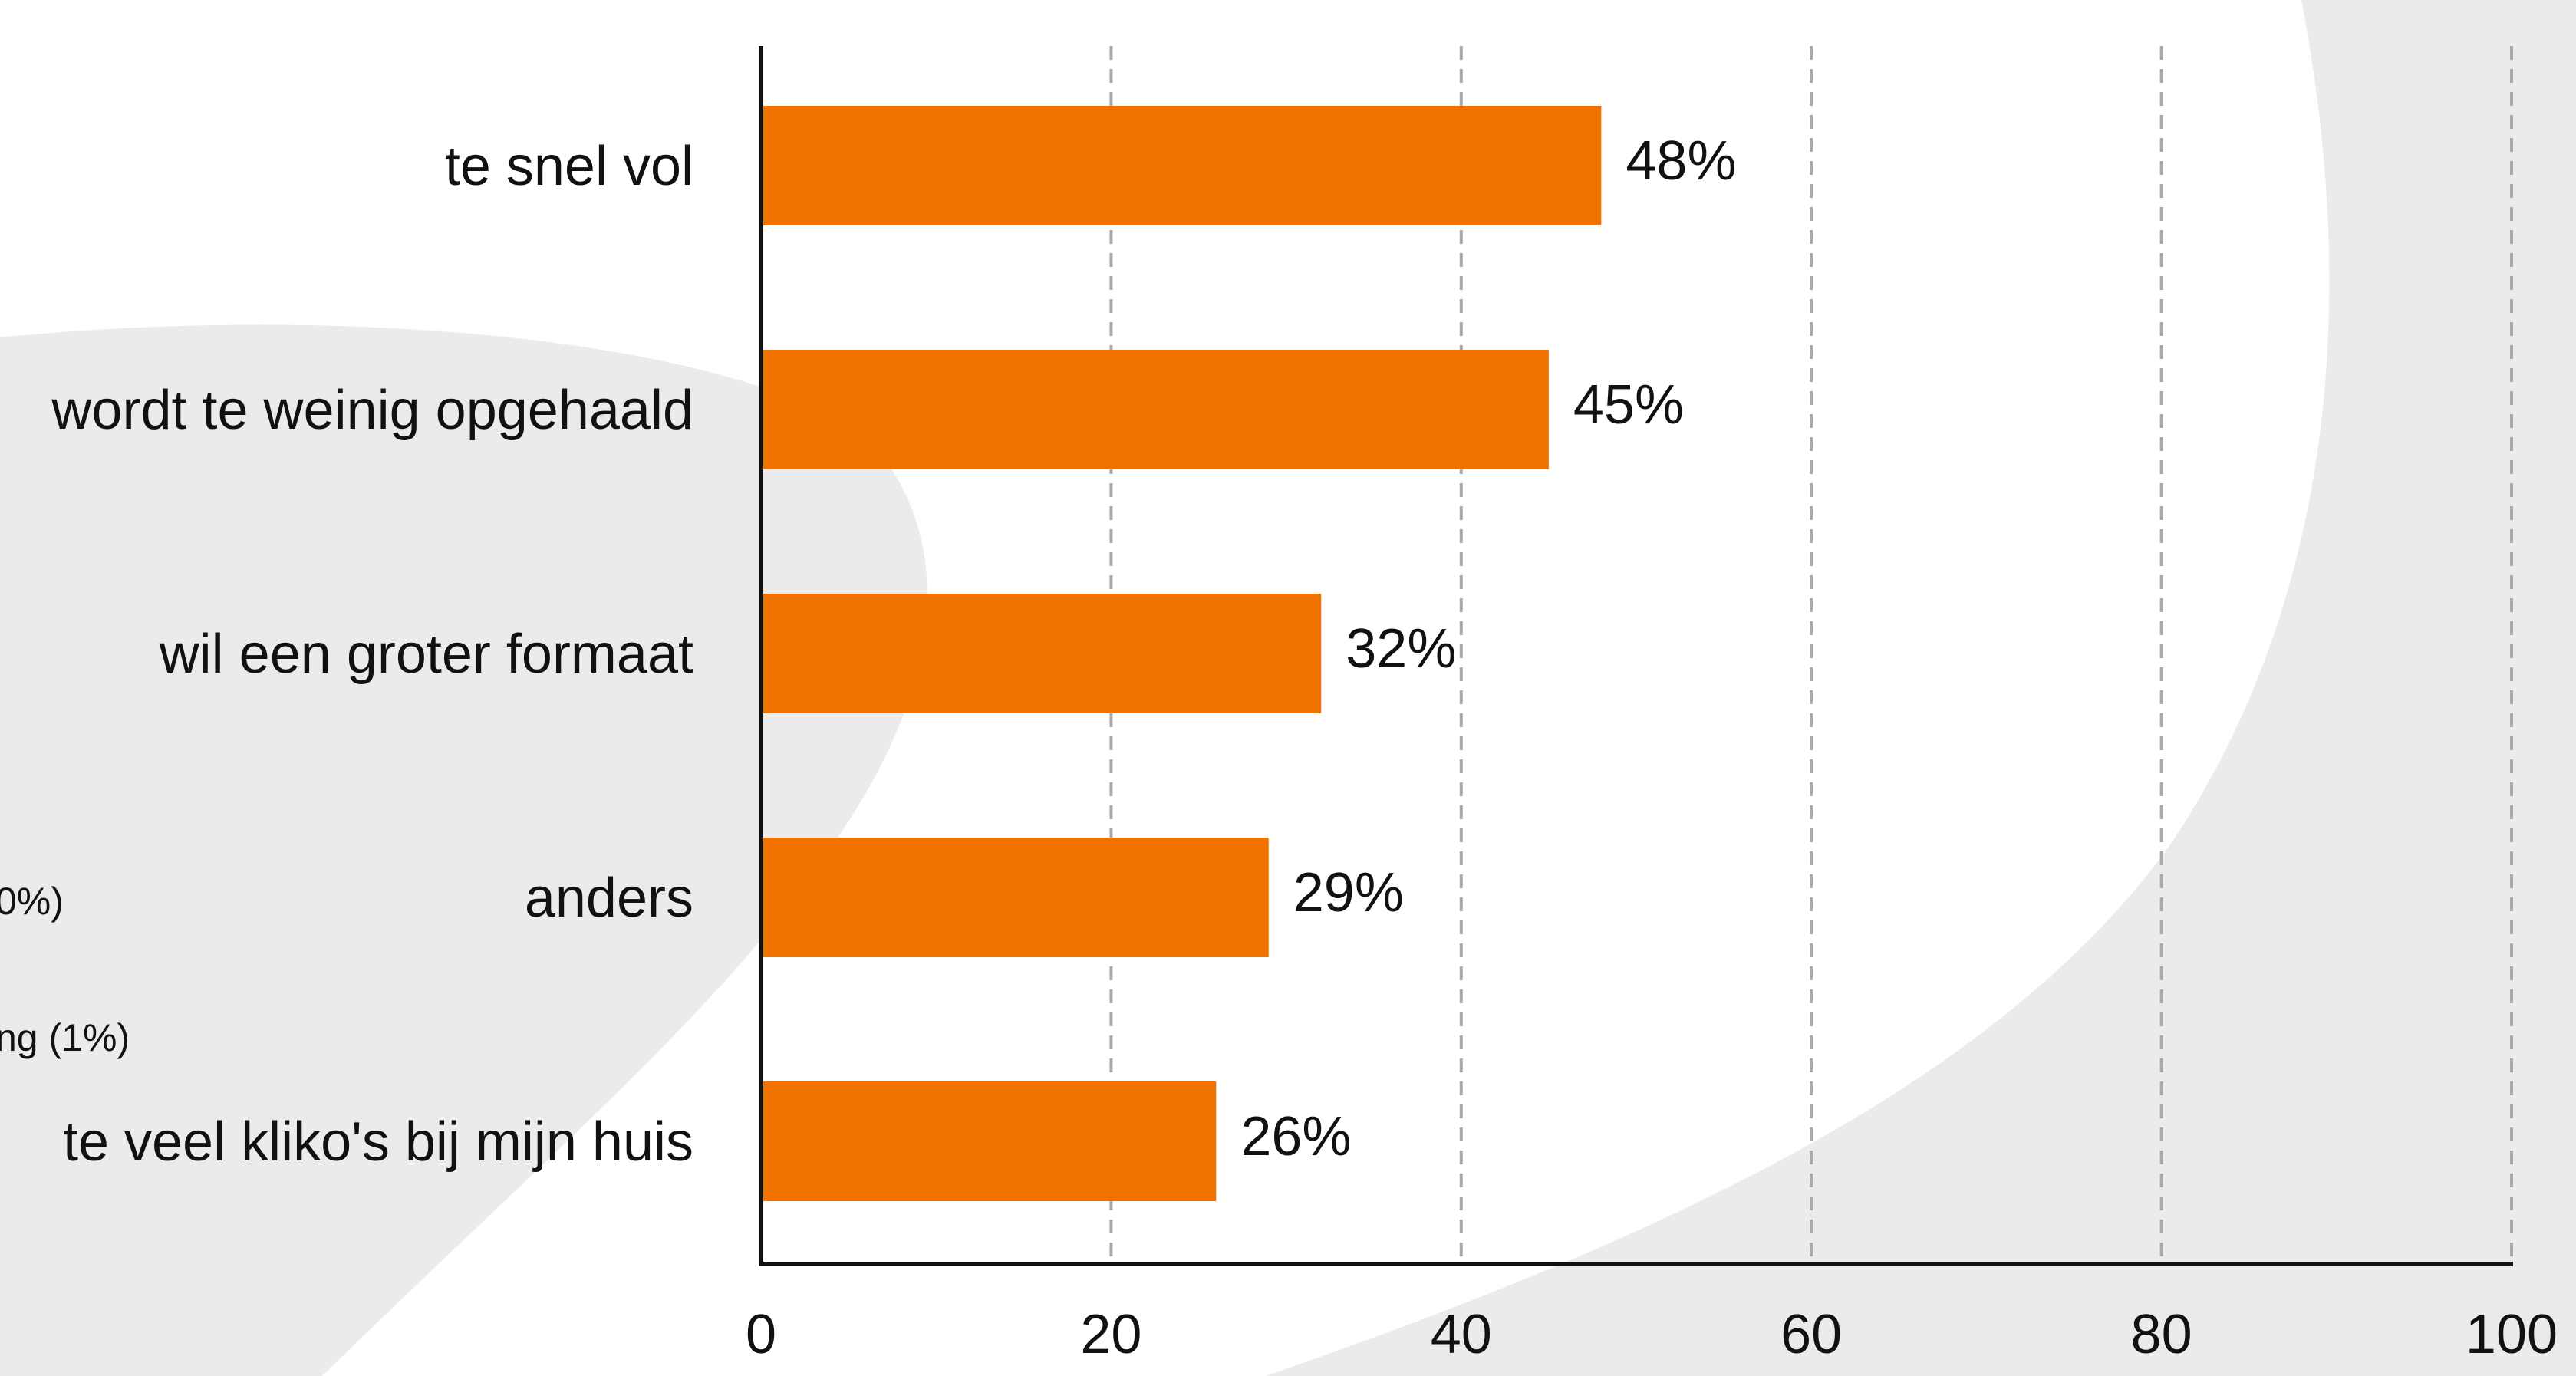  What do you see at coordinates (569, 166) in the screenshot?
I see `category-label-te-snel-vol: te snel vol` at bounding box center [569, 166].